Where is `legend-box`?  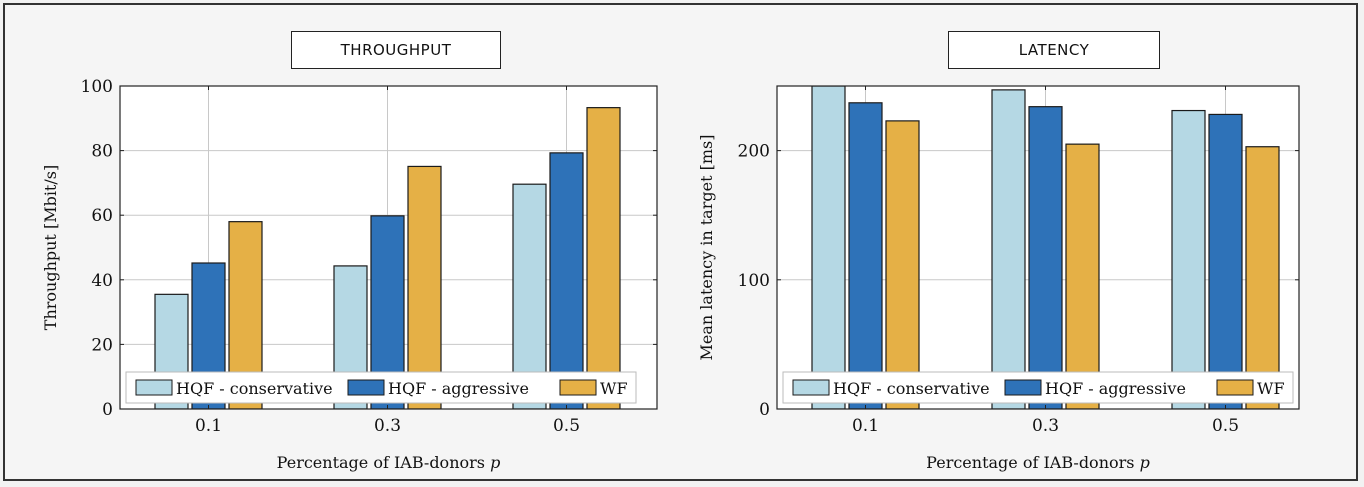 legend-box is located at coordinates (381, 387).